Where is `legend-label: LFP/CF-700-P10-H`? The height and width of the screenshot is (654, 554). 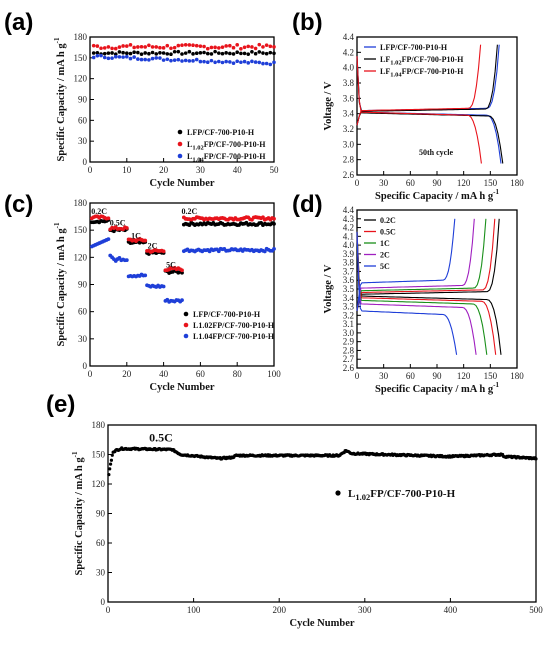 legend-label: LFP/CF-700-P10-H is located at coordinates (414, 47).